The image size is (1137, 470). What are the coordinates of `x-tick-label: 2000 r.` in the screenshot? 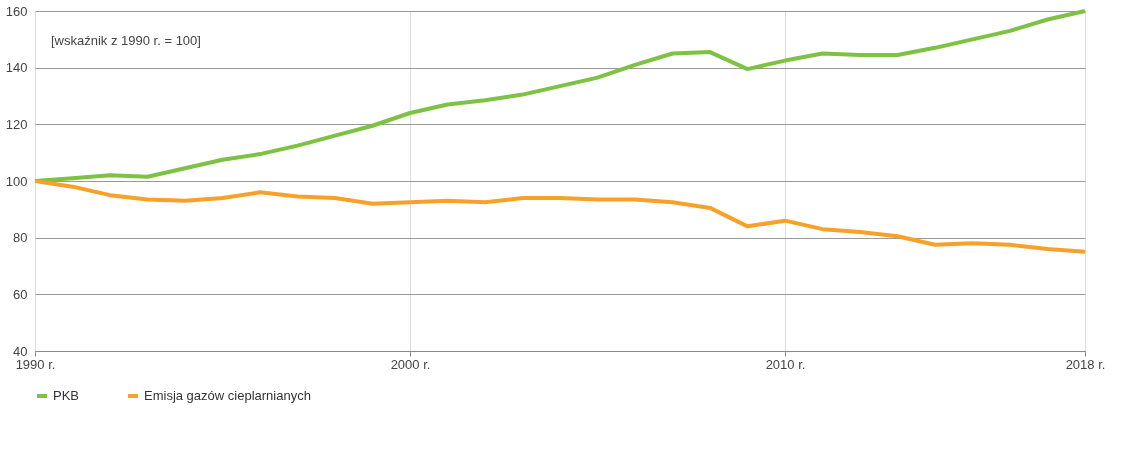 It's located at (410, 364).